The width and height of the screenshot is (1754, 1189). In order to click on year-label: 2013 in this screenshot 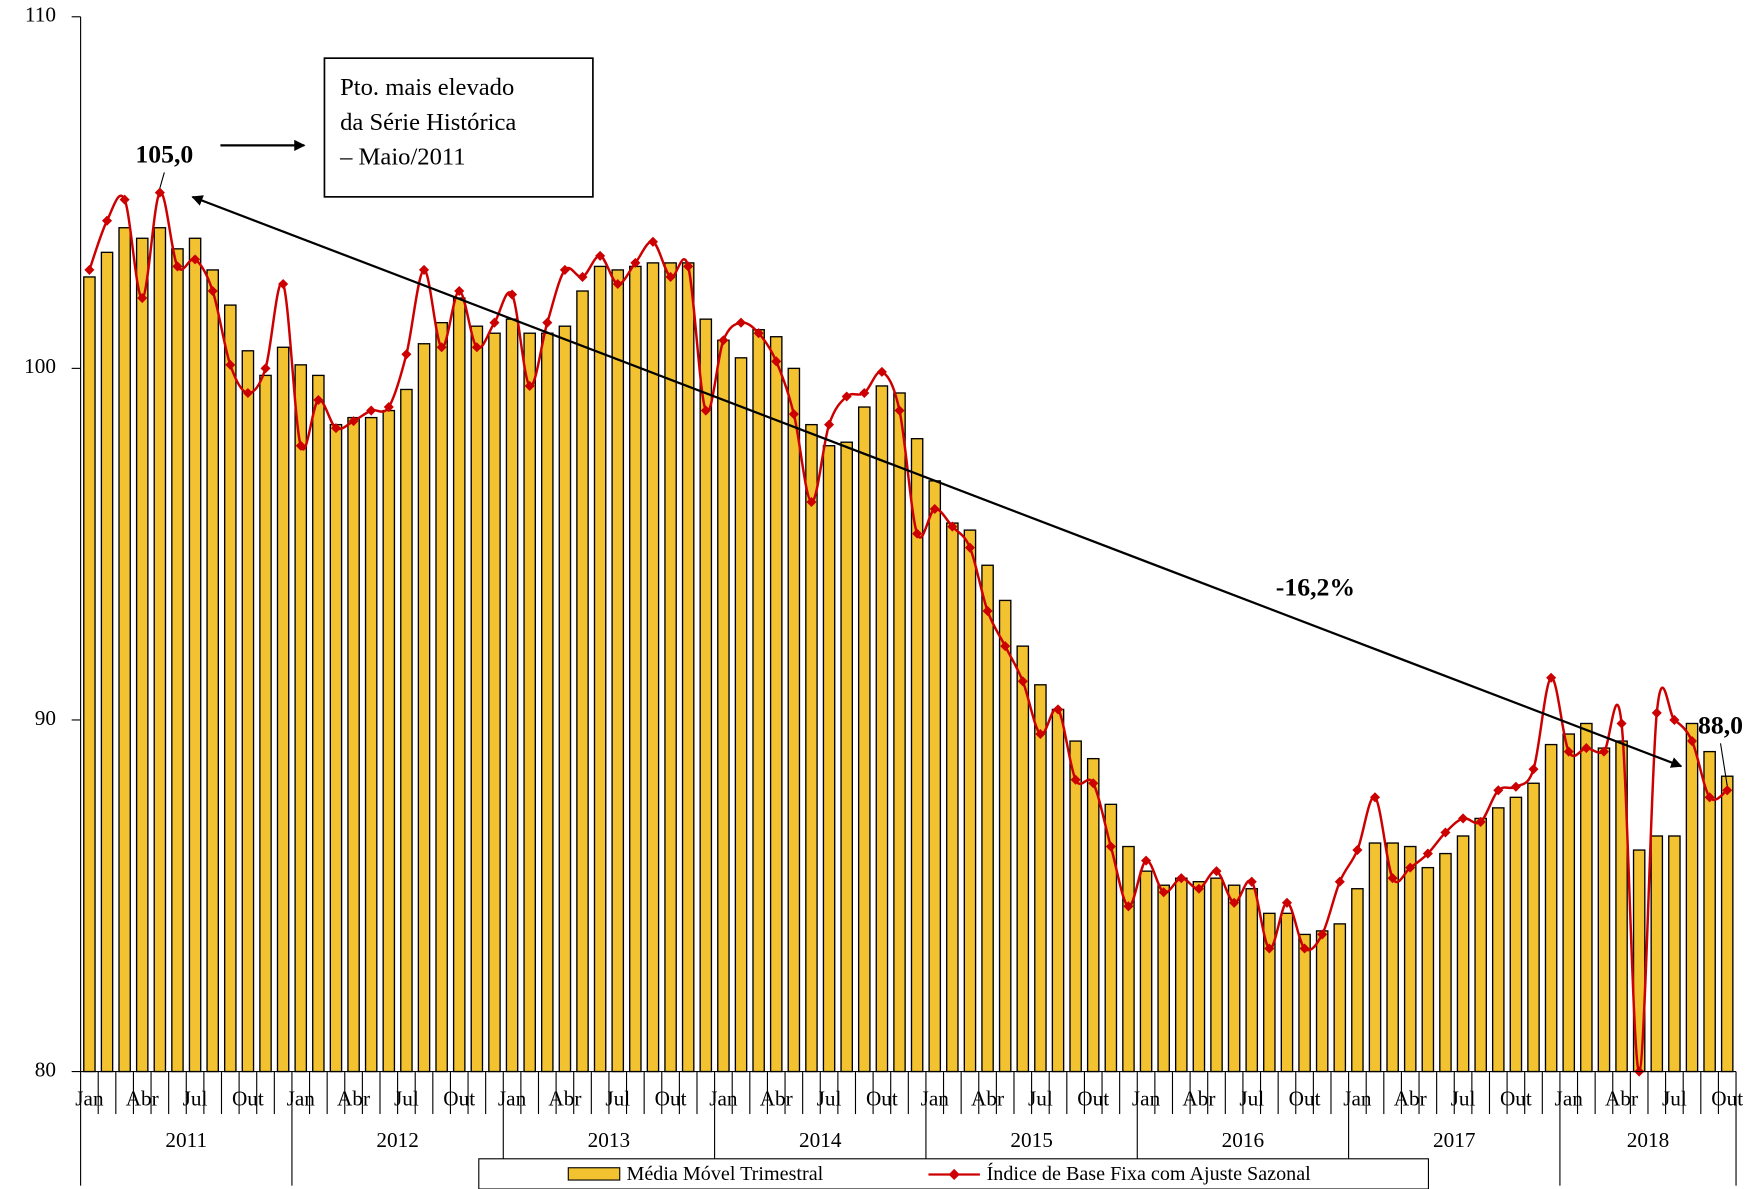, I will do `click(609, 1140)`.